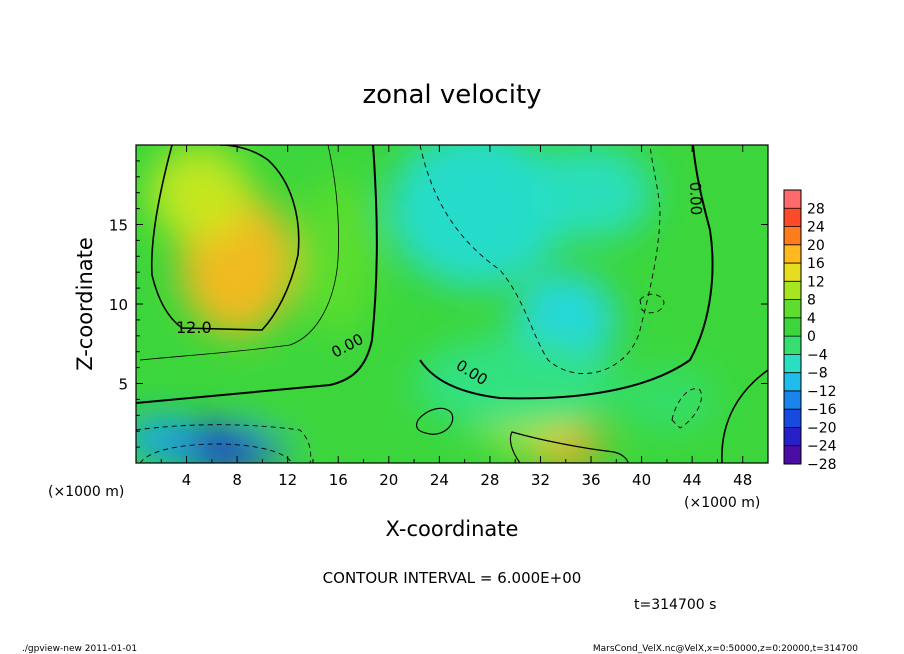  Describe the element at coordinates (123, 385) in the screenshot. I see `y-tick-label-0: 5` at that location.